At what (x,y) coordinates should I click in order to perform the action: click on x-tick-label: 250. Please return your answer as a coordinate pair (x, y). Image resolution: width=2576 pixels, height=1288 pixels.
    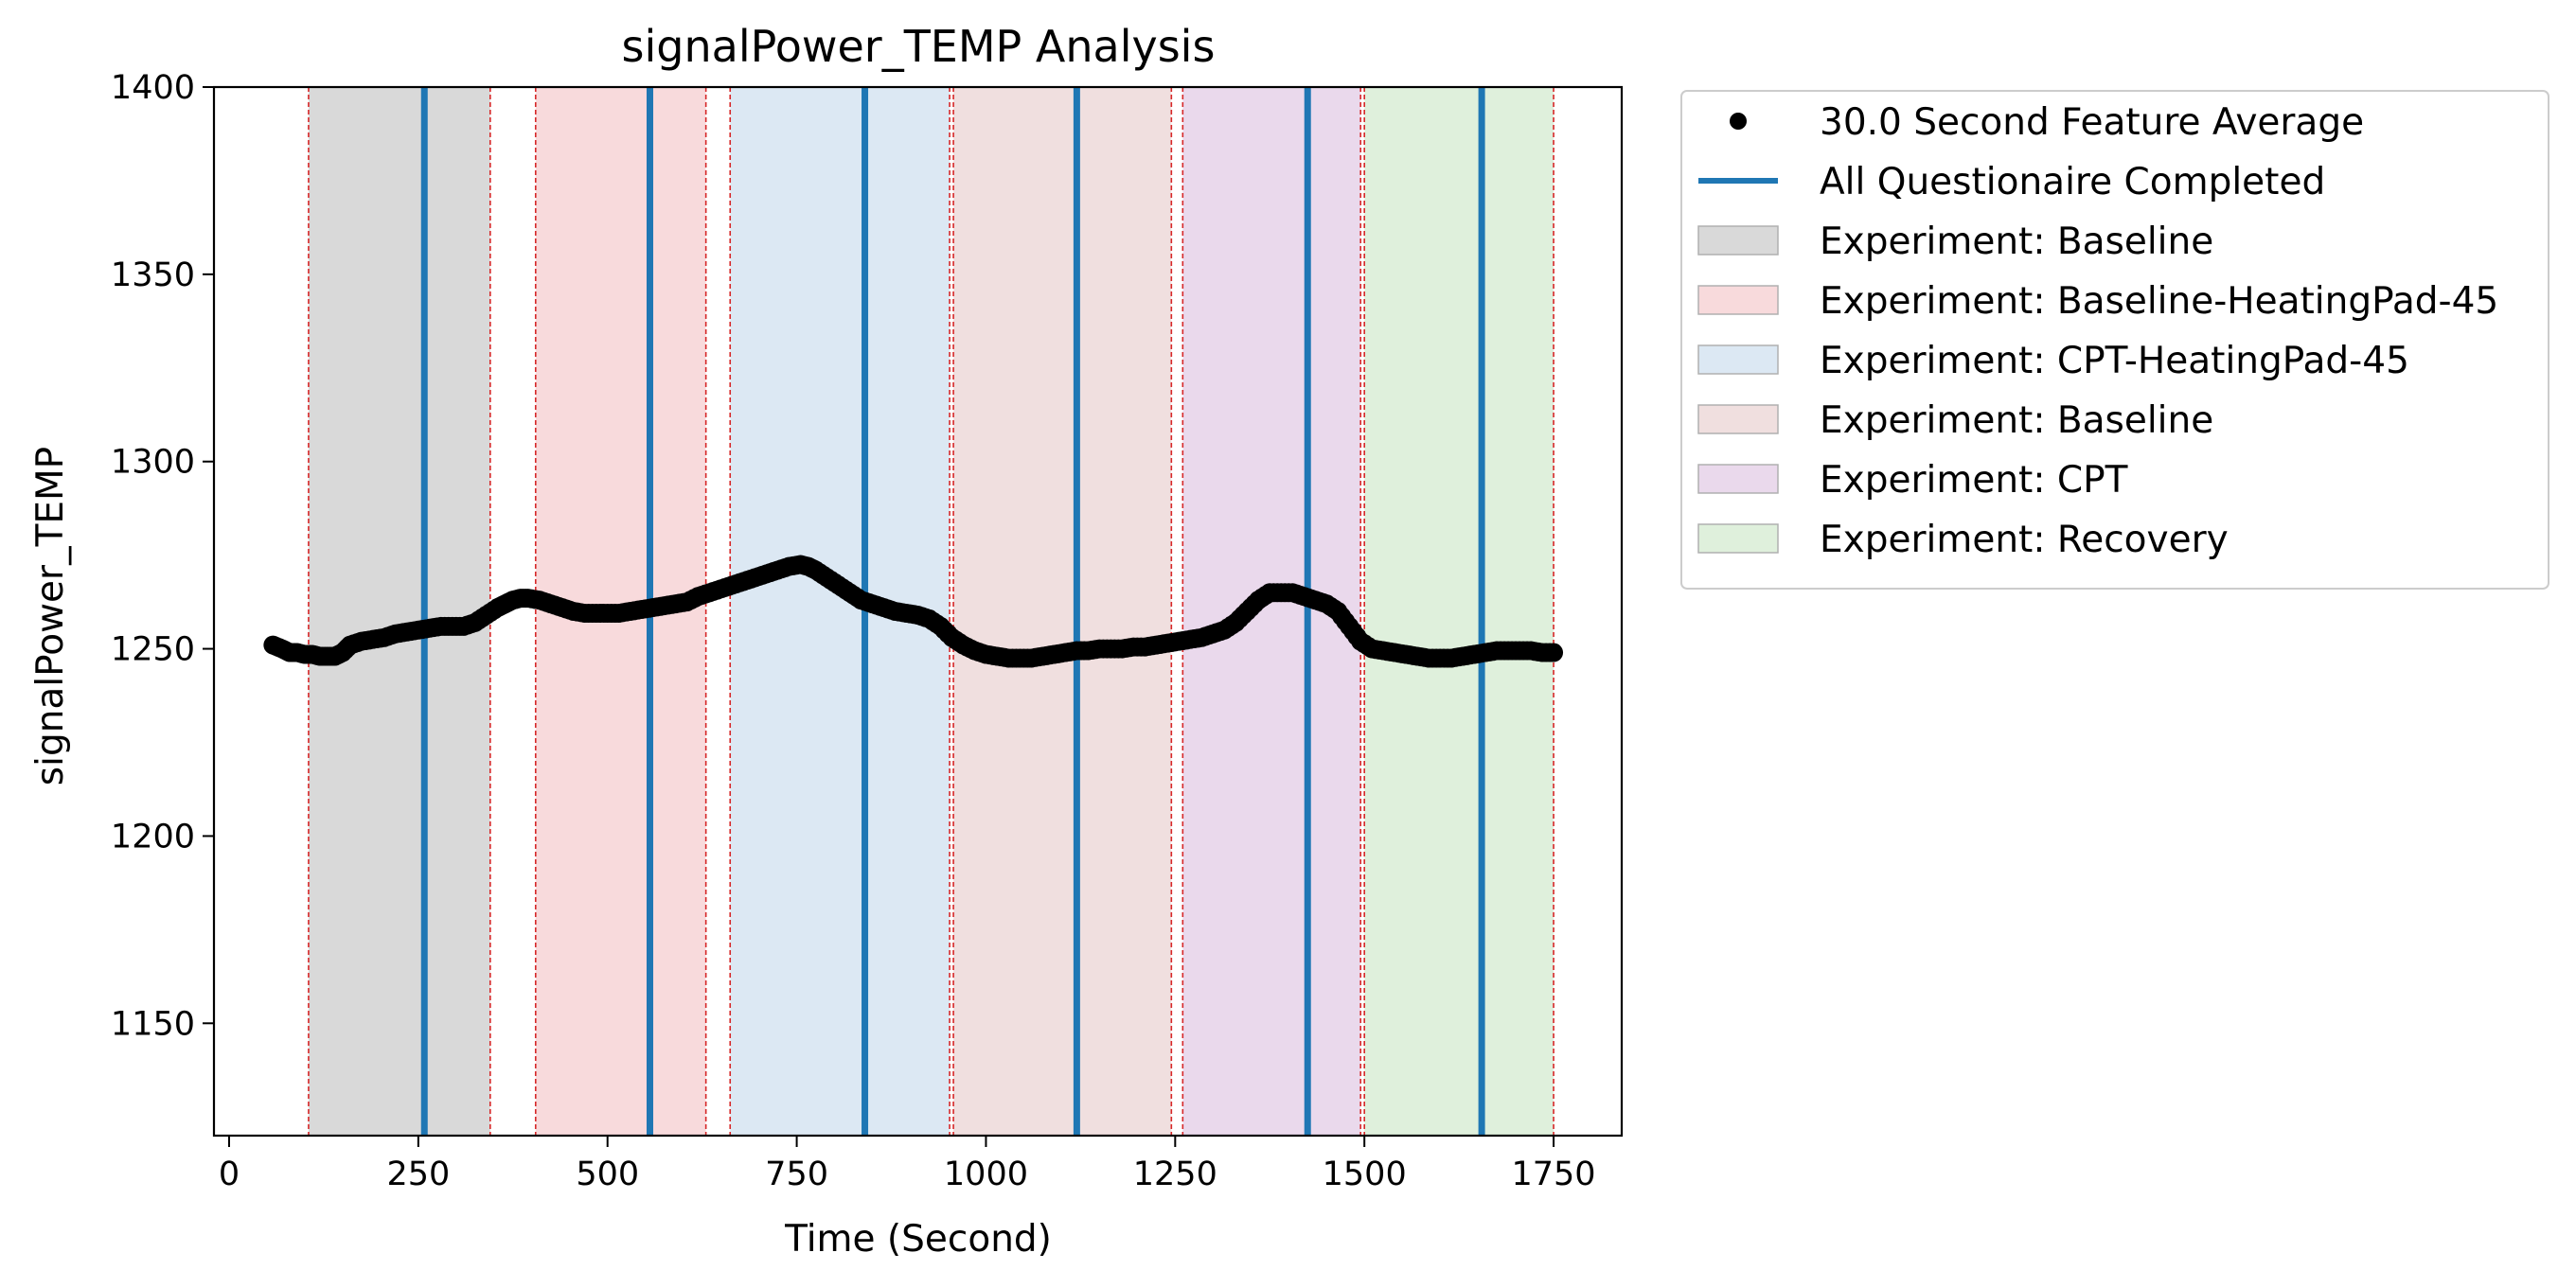
    Looking at the image, I should click on (418, 1174).